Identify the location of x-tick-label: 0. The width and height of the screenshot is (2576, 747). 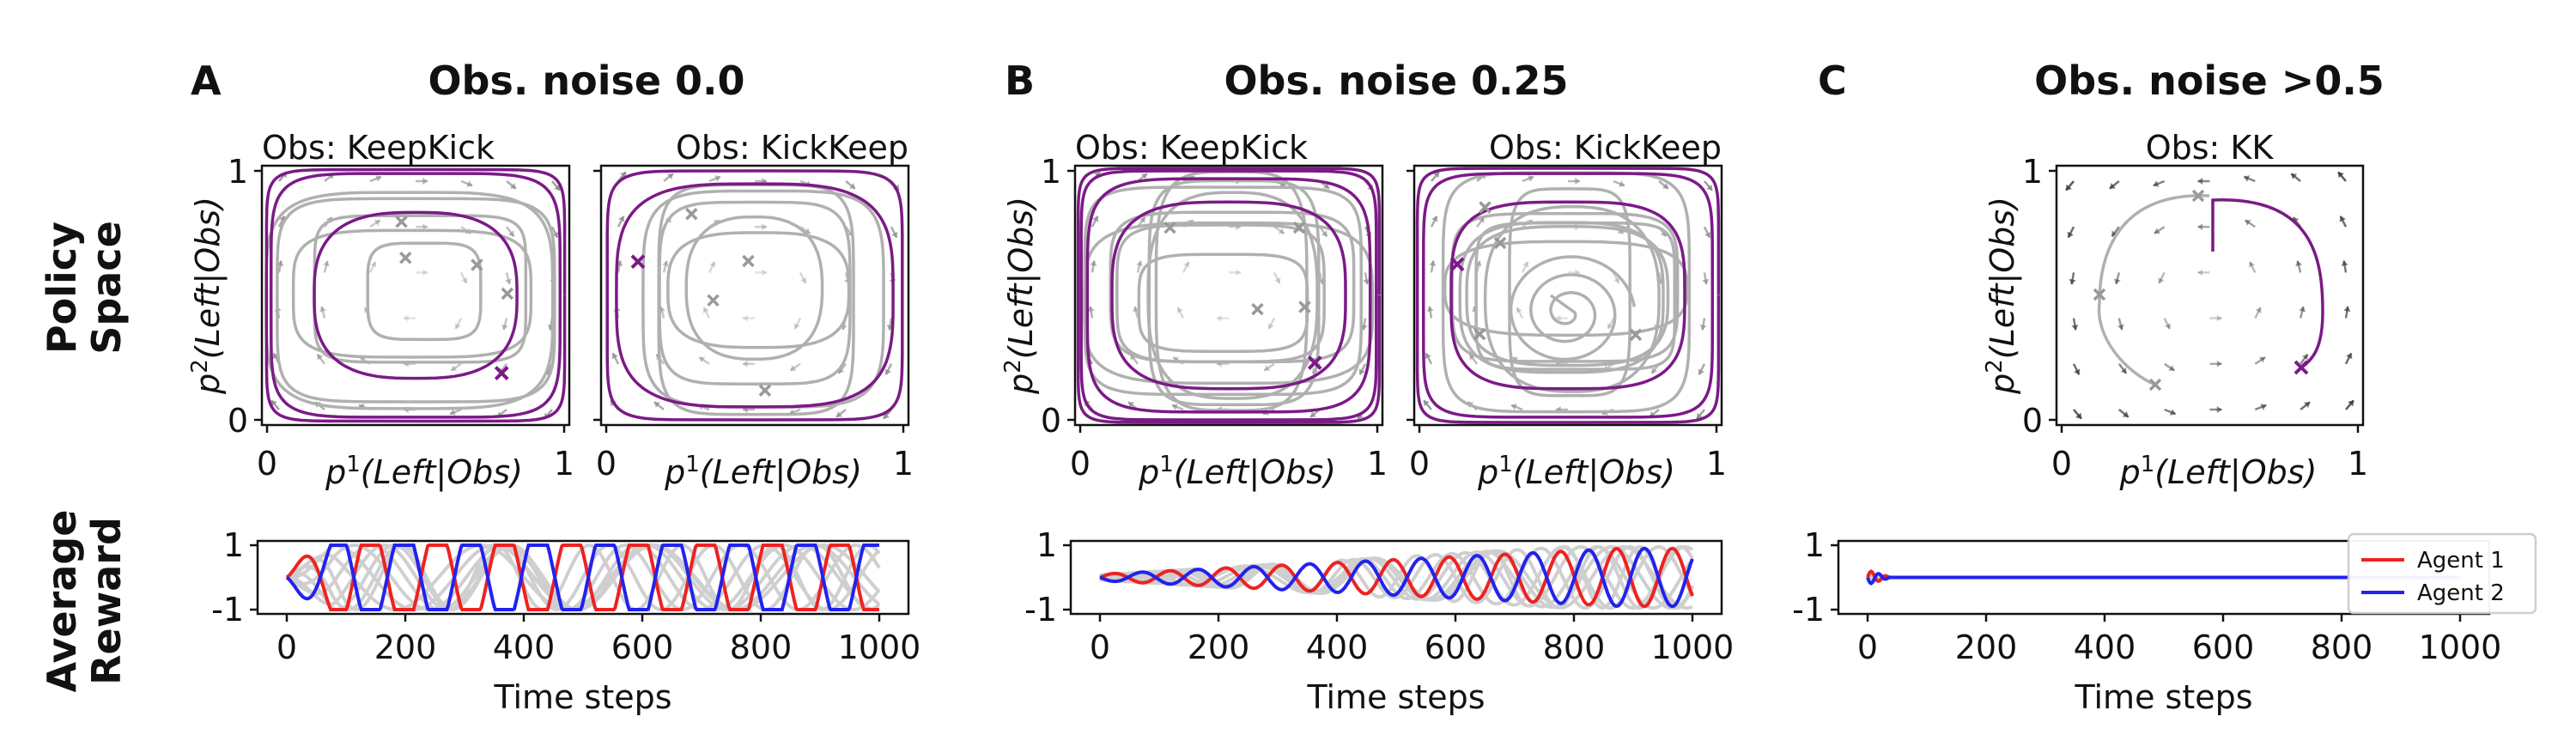
(2061, 464).